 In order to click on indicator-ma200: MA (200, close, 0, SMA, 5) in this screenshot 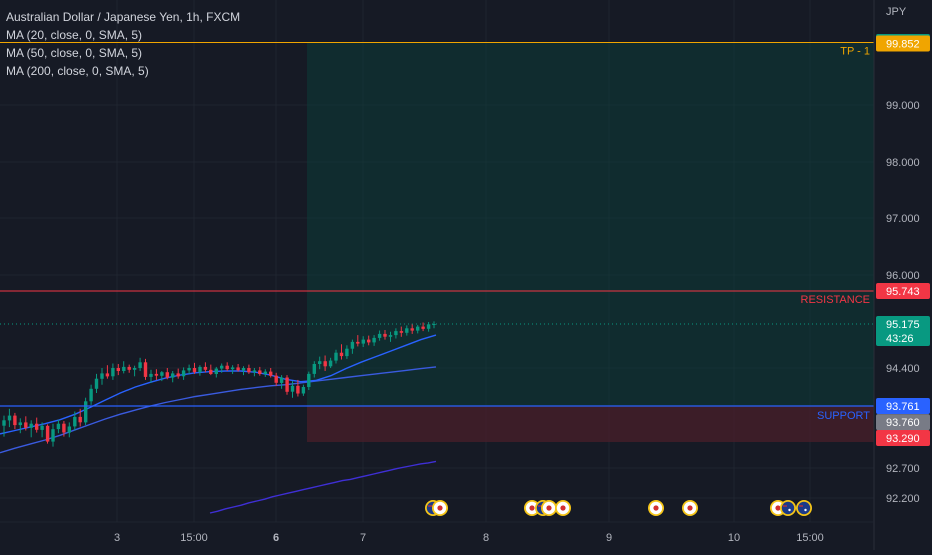, I will do `click(77, 71)`.